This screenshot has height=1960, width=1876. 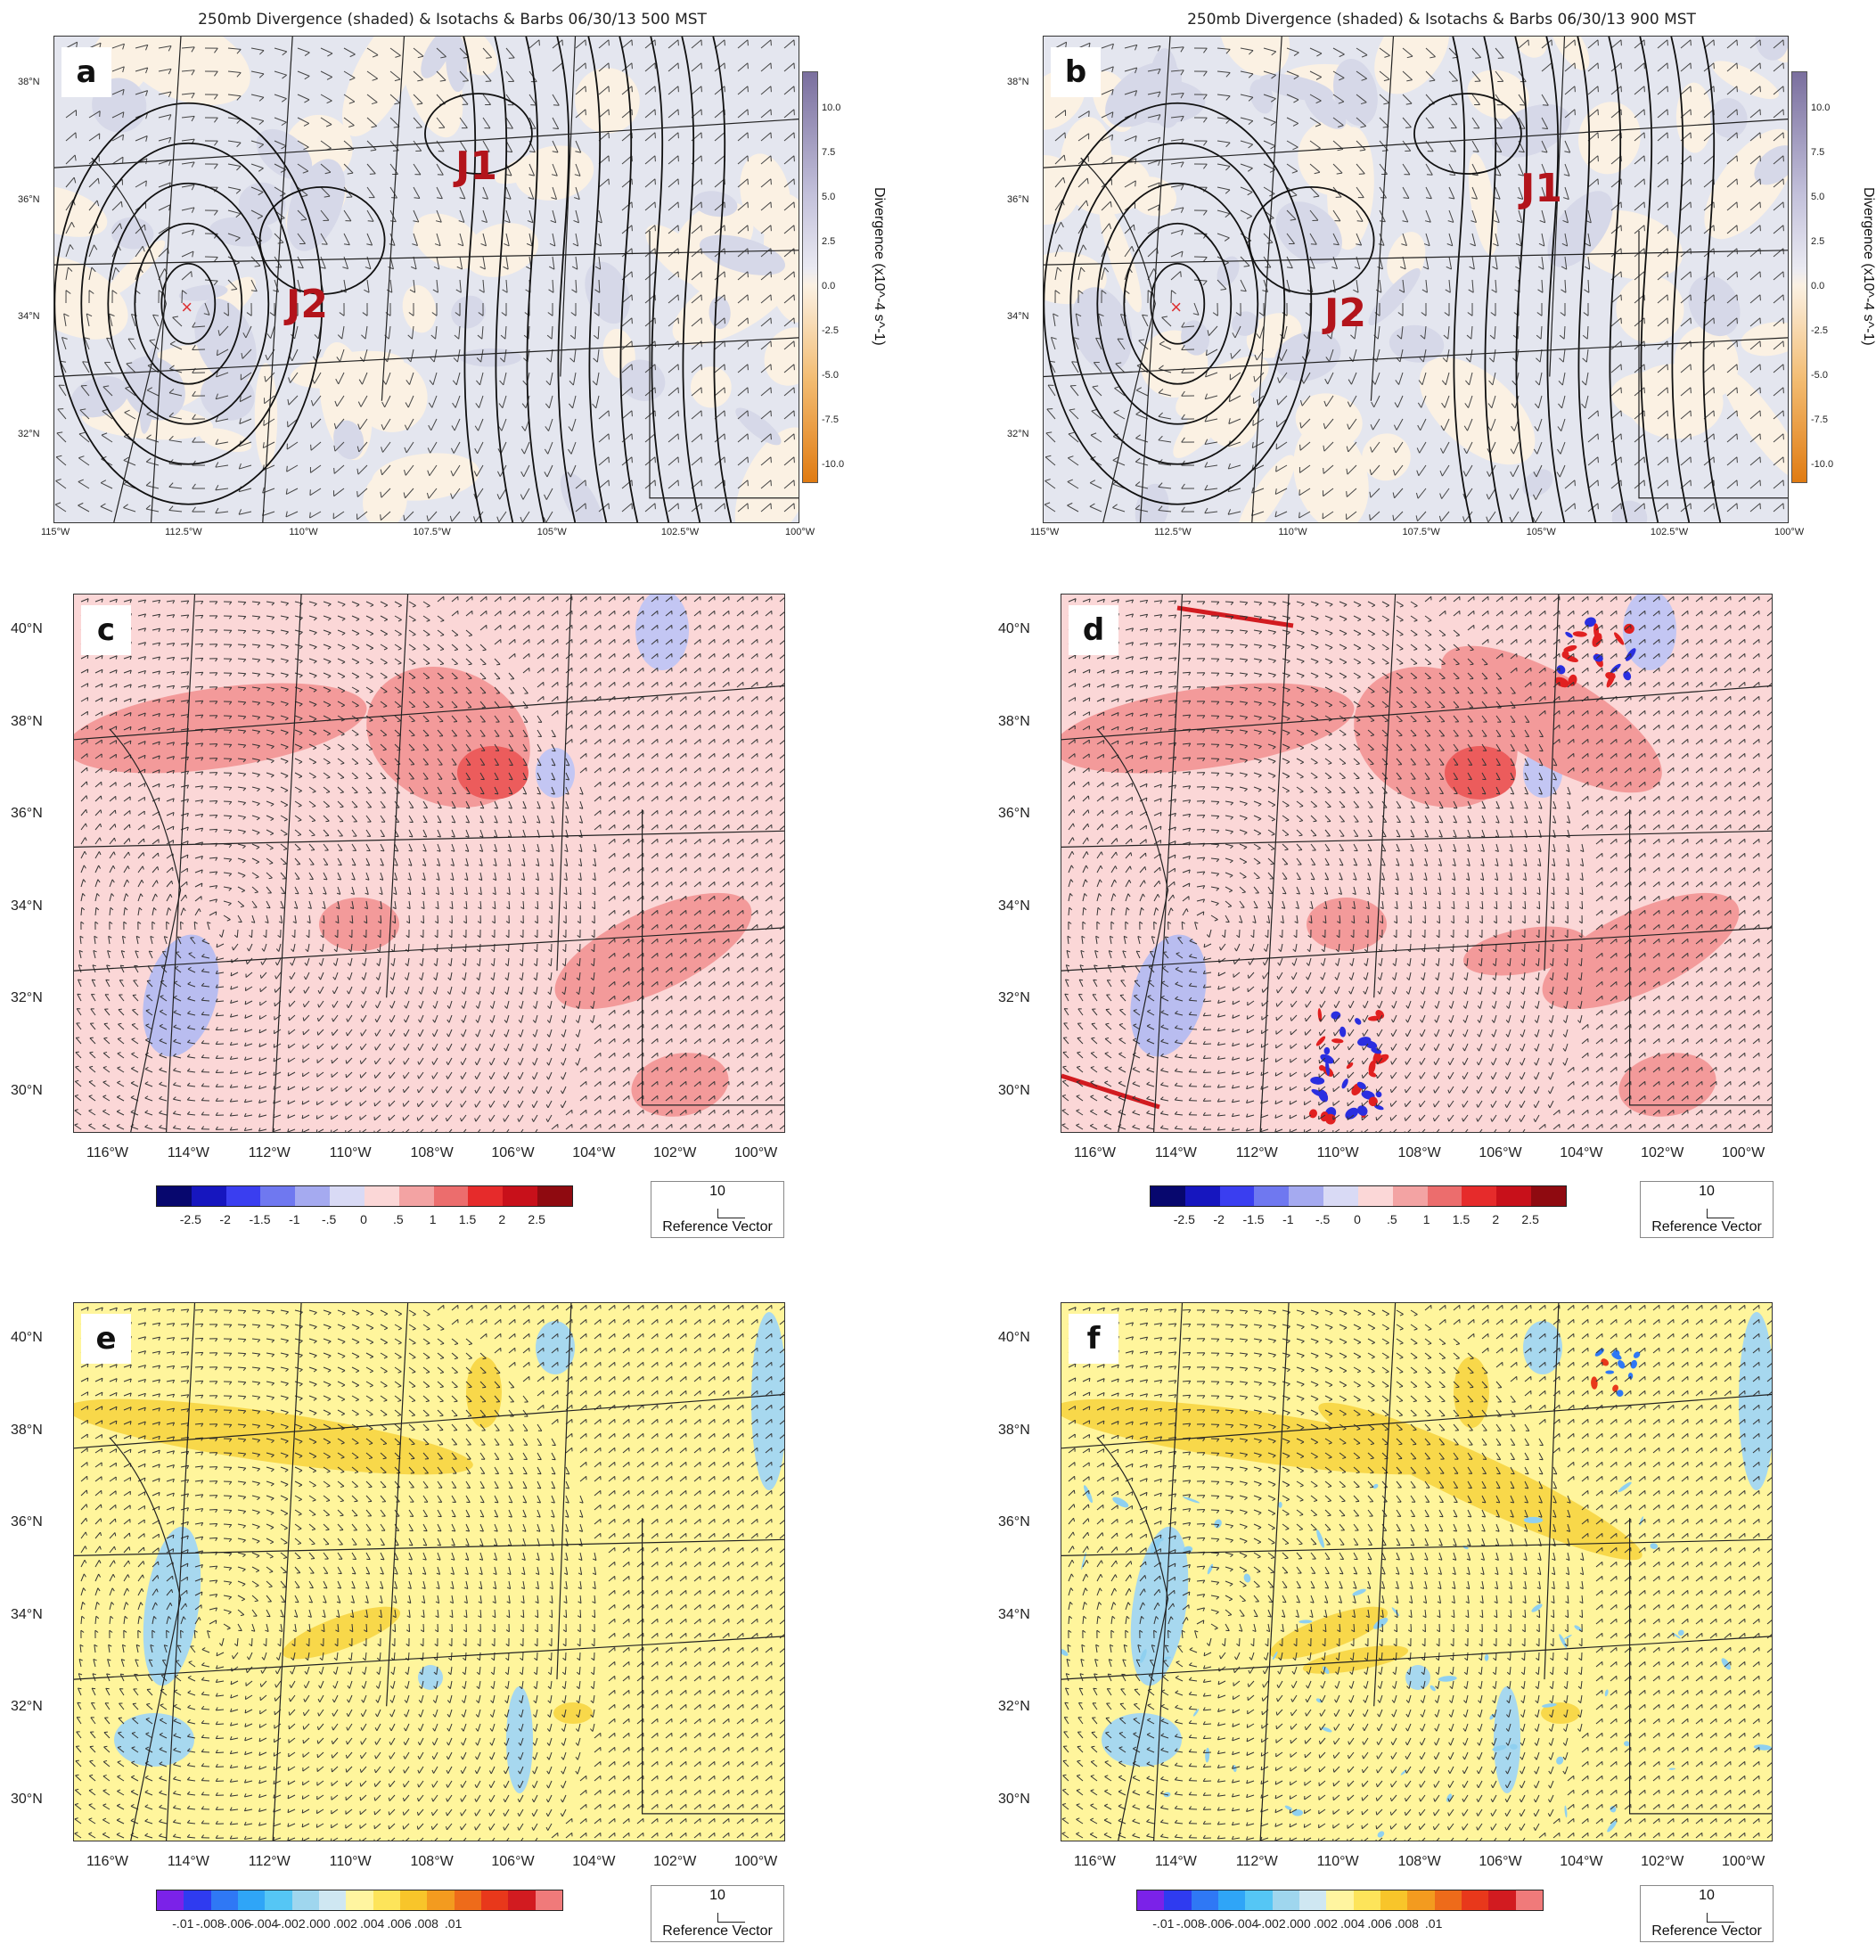 What do you see at coordinates (400, 1924) in the screenshot?
I see `colorbar-tick-label: .006` at bounding box center [400, 1924].